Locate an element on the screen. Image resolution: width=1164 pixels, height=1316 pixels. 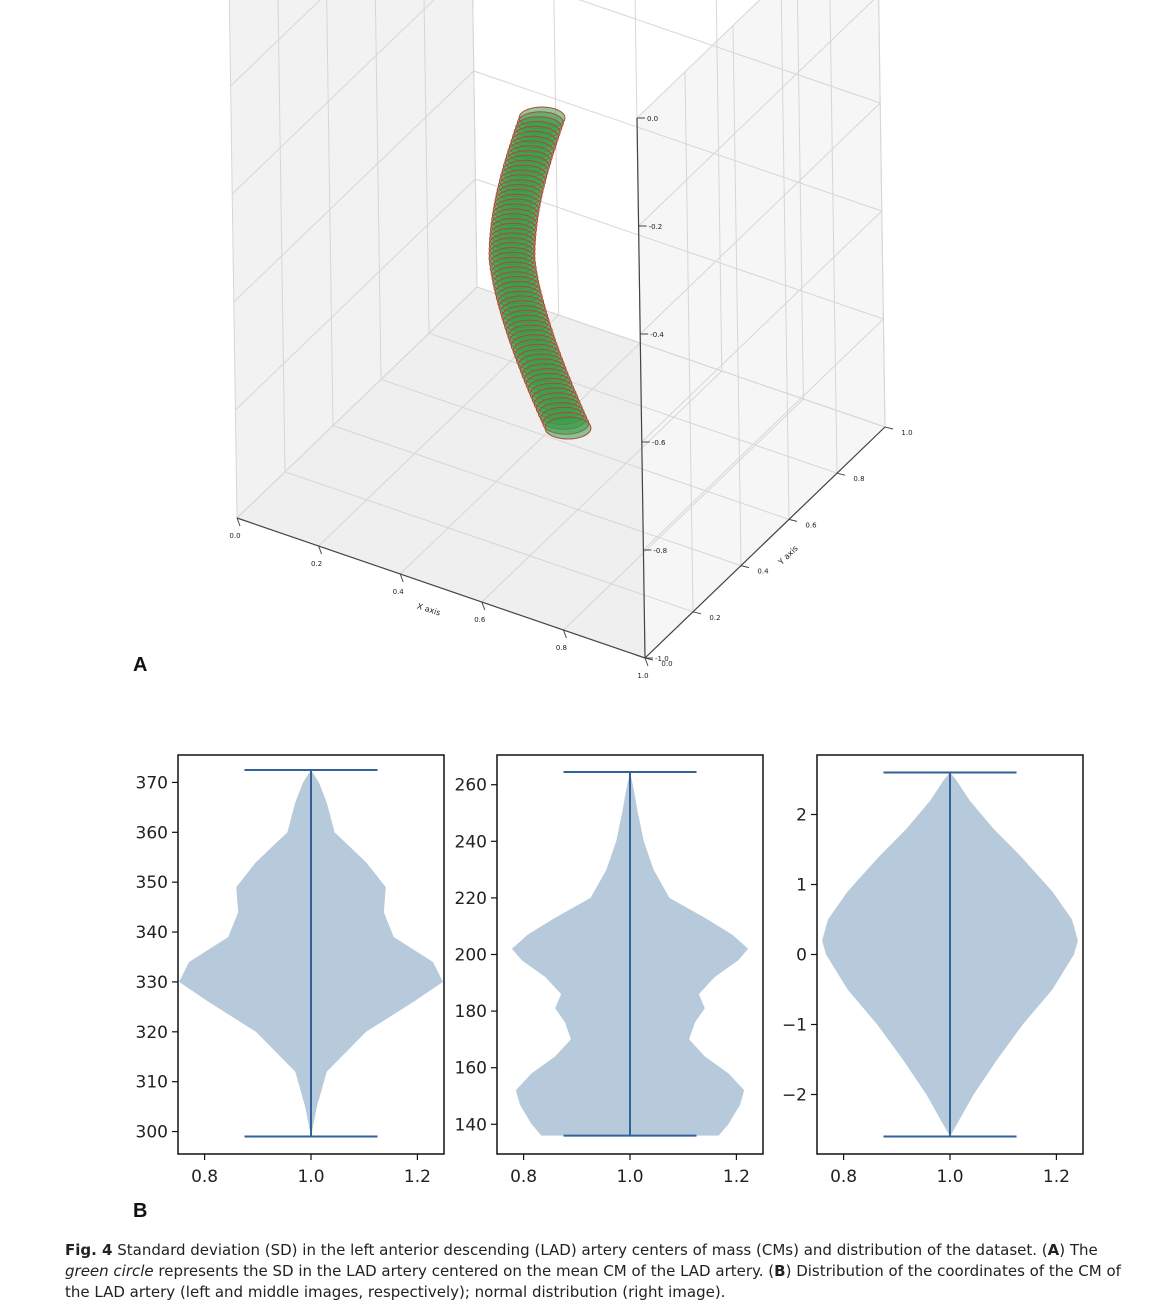
y-tick-label: 310 is located at coordinates (152, 1083).